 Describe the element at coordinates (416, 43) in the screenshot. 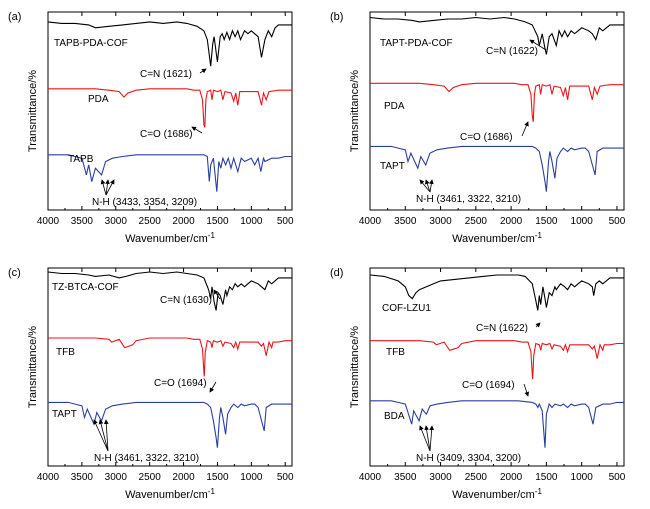

I see `series-label: TAPT-PDA-COF` at that location.